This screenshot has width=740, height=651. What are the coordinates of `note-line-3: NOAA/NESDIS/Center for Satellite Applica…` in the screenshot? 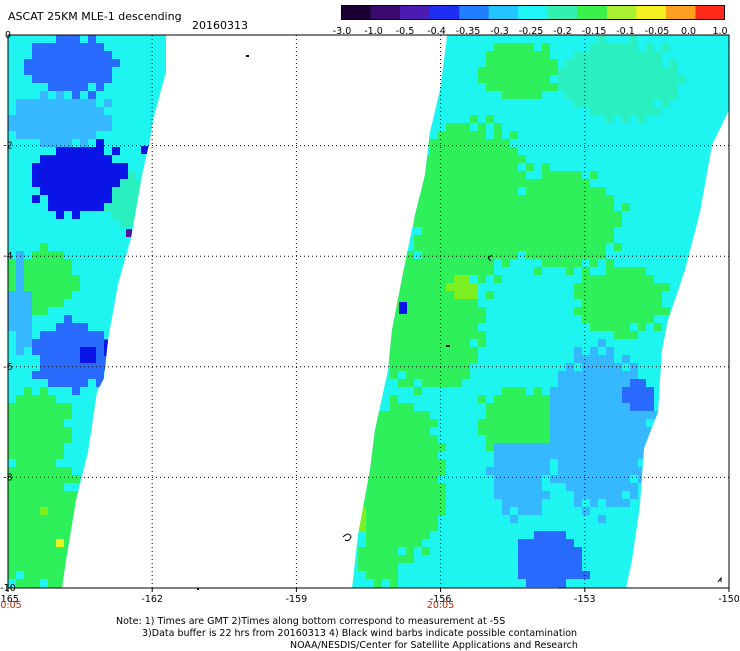 It's located at (434, 645).